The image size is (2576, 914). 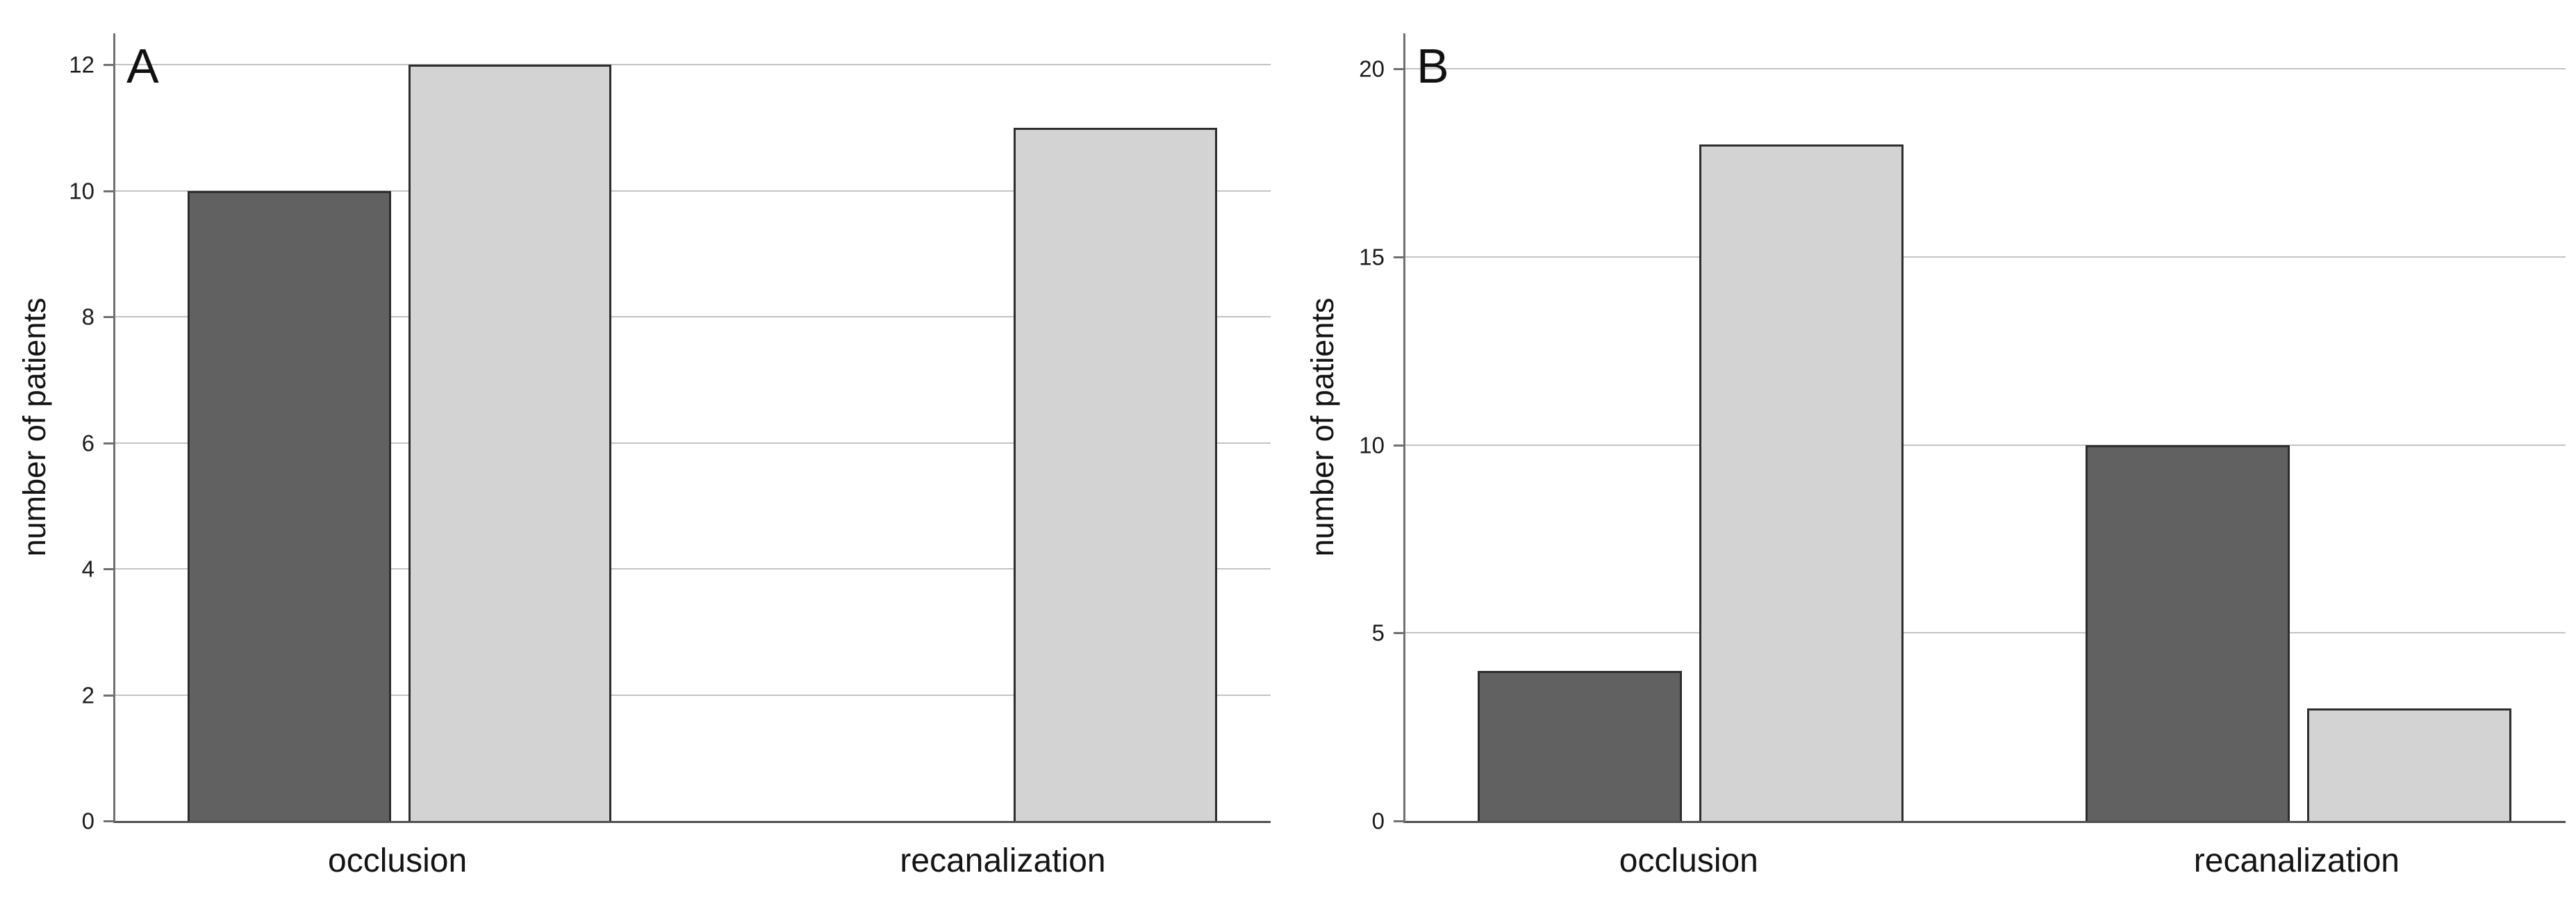 What do you see at coordinates (1983, 869) in the screenshot?
I see `x-axis-categories-B: occlusion recanalization` at bounding box center [1983, 869].